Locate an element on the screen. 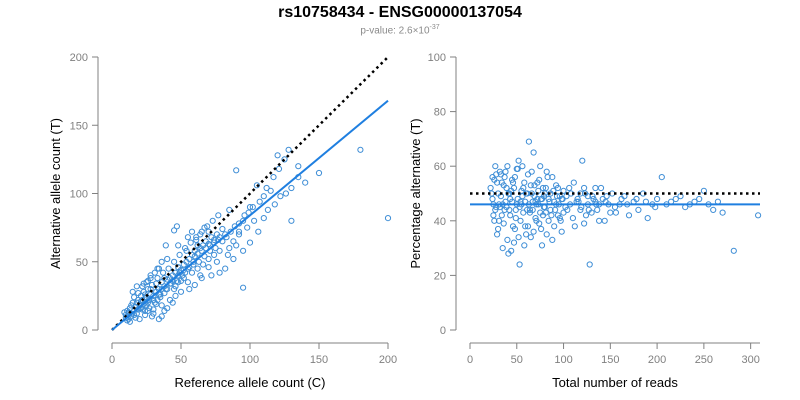 This screenshot has width=800, height=400. x-tick-label: 150 is located at coordinates (610, 360).